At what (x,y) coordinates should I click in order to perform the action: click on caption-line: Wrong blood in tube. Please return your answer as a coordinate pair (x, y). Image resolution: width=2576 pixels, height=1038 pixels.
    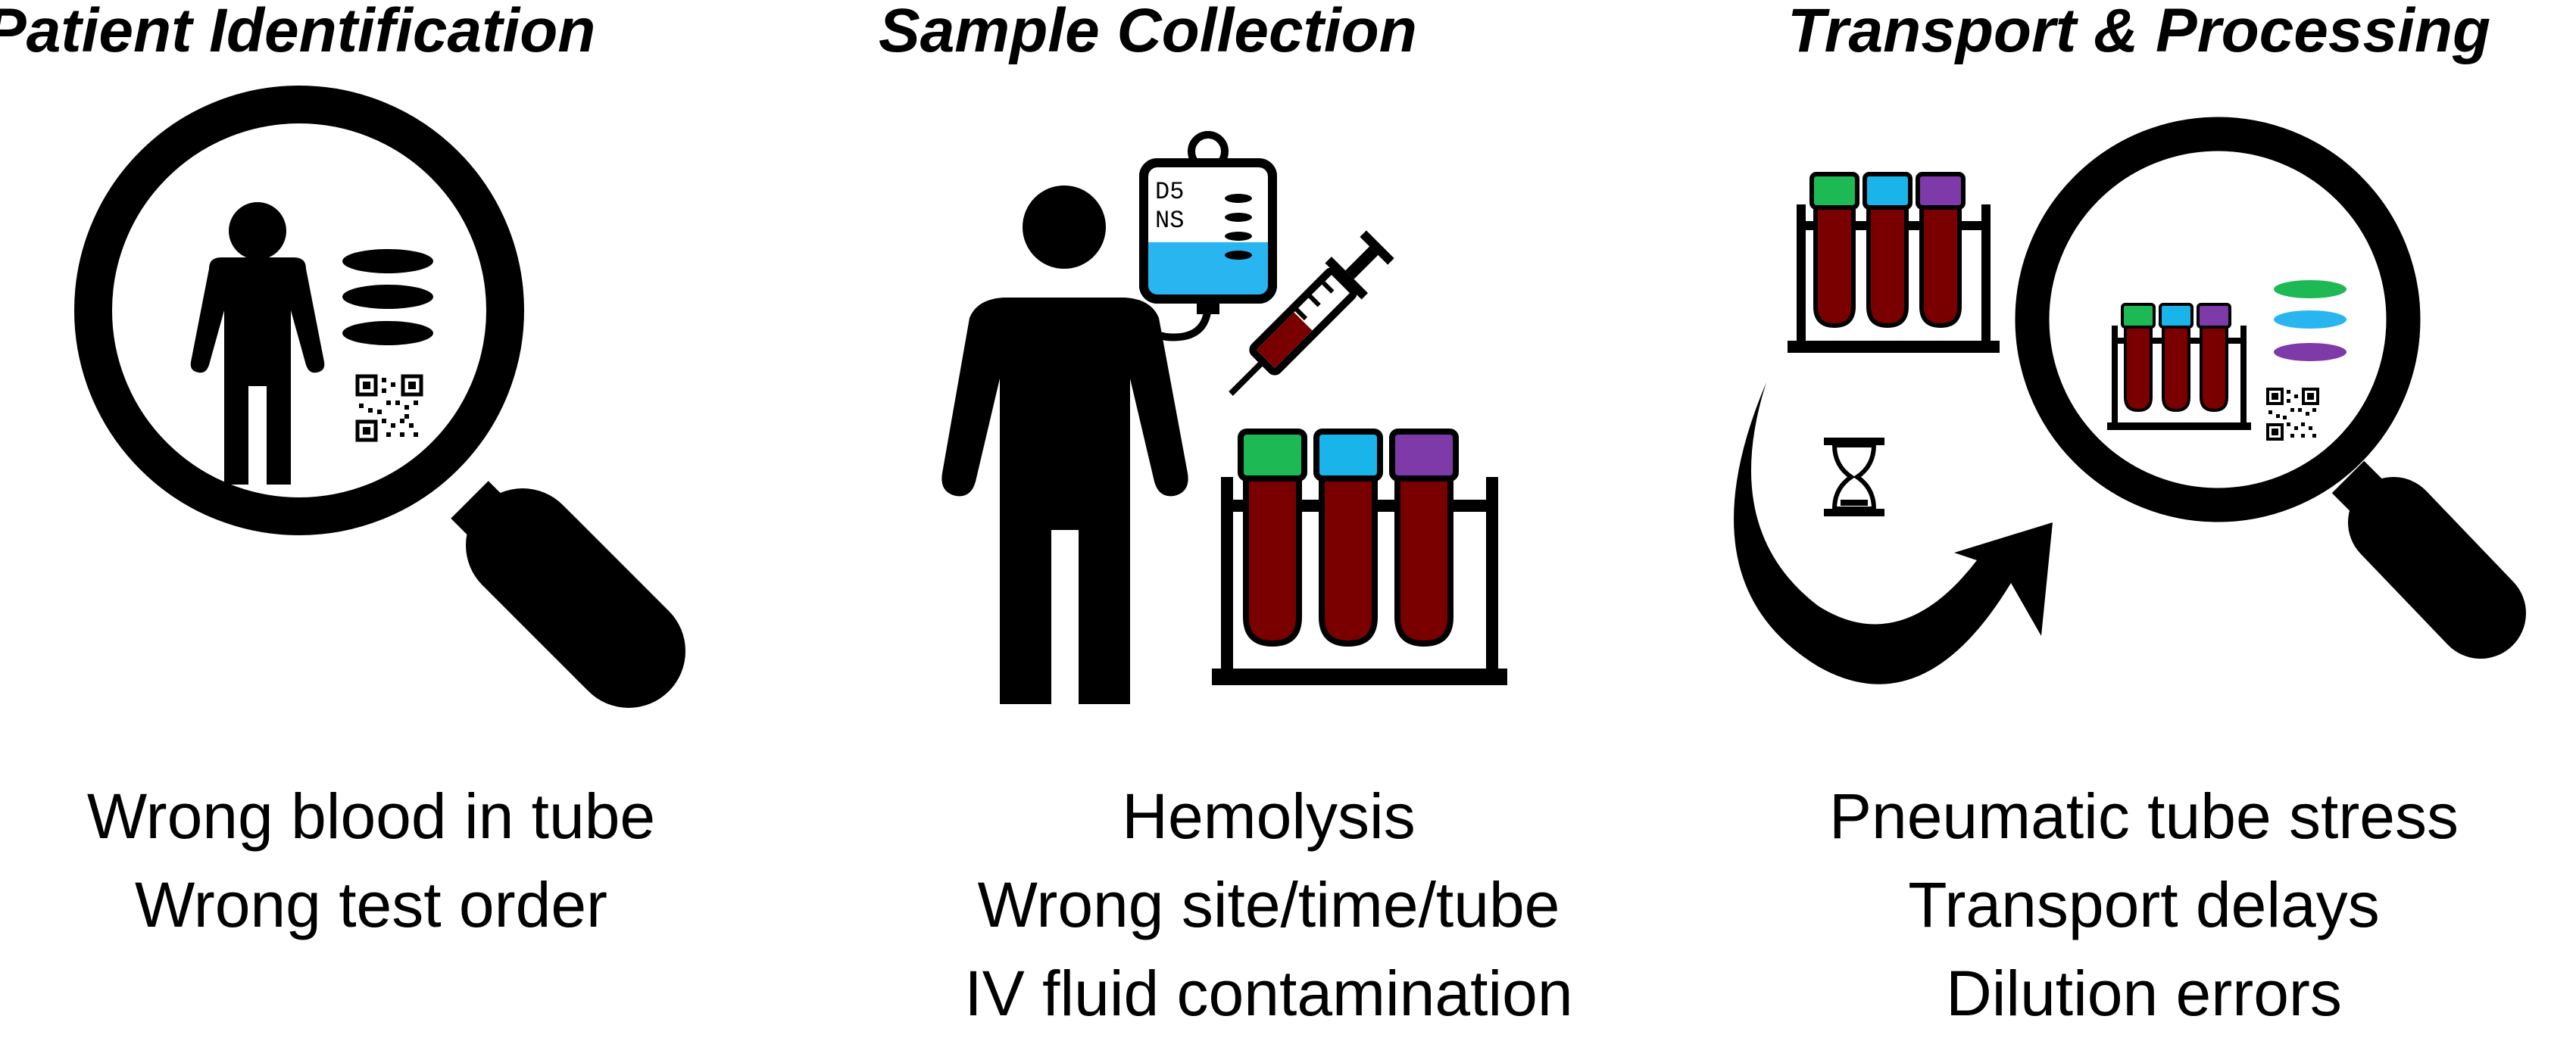
    Looking at the image, I should click on (371, 816).